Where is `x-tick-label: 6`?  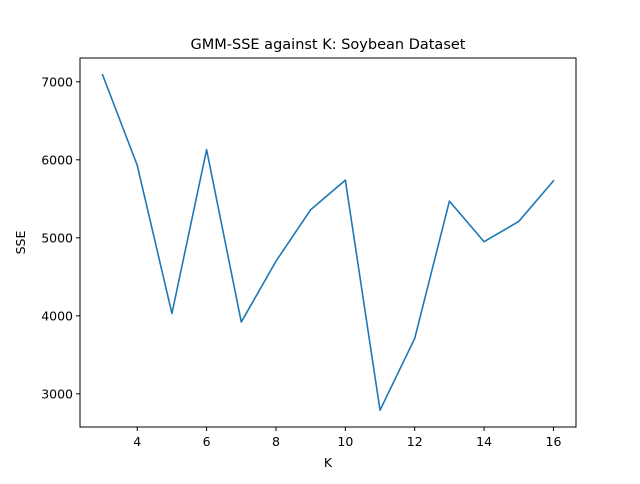 x-tick-label: 6 is located at coordinates (207, 441).